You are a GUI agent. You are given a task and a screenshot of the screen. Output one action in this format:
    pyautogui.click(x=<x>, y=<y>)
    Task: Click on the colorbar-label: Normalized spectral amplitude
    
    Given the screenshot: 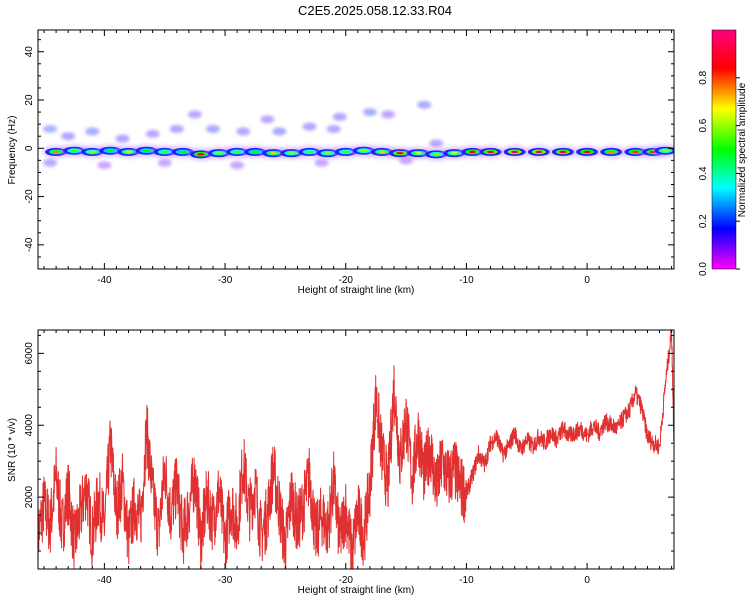 What is the action you would take?
    pyautogui.click(x=742, y=149)
    